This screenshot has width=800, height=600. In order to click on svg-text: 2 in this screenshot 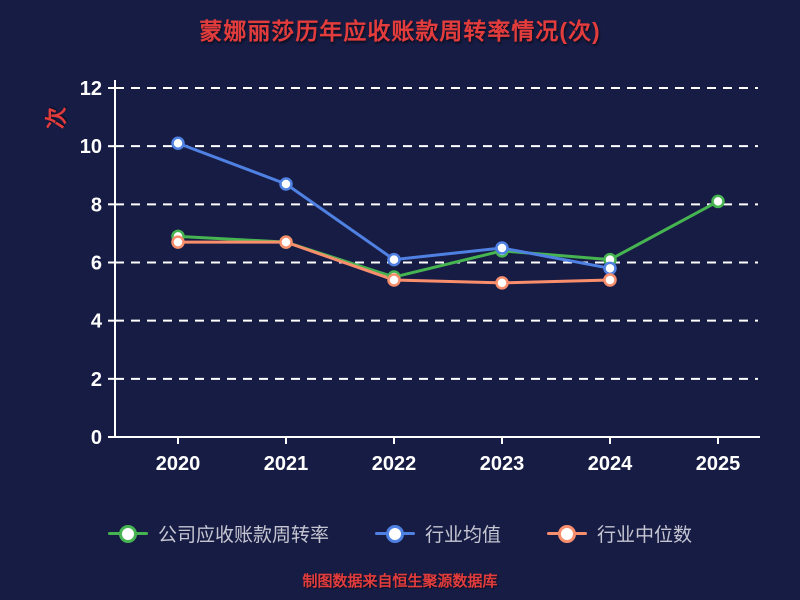, I will do `click(96, 380)`.